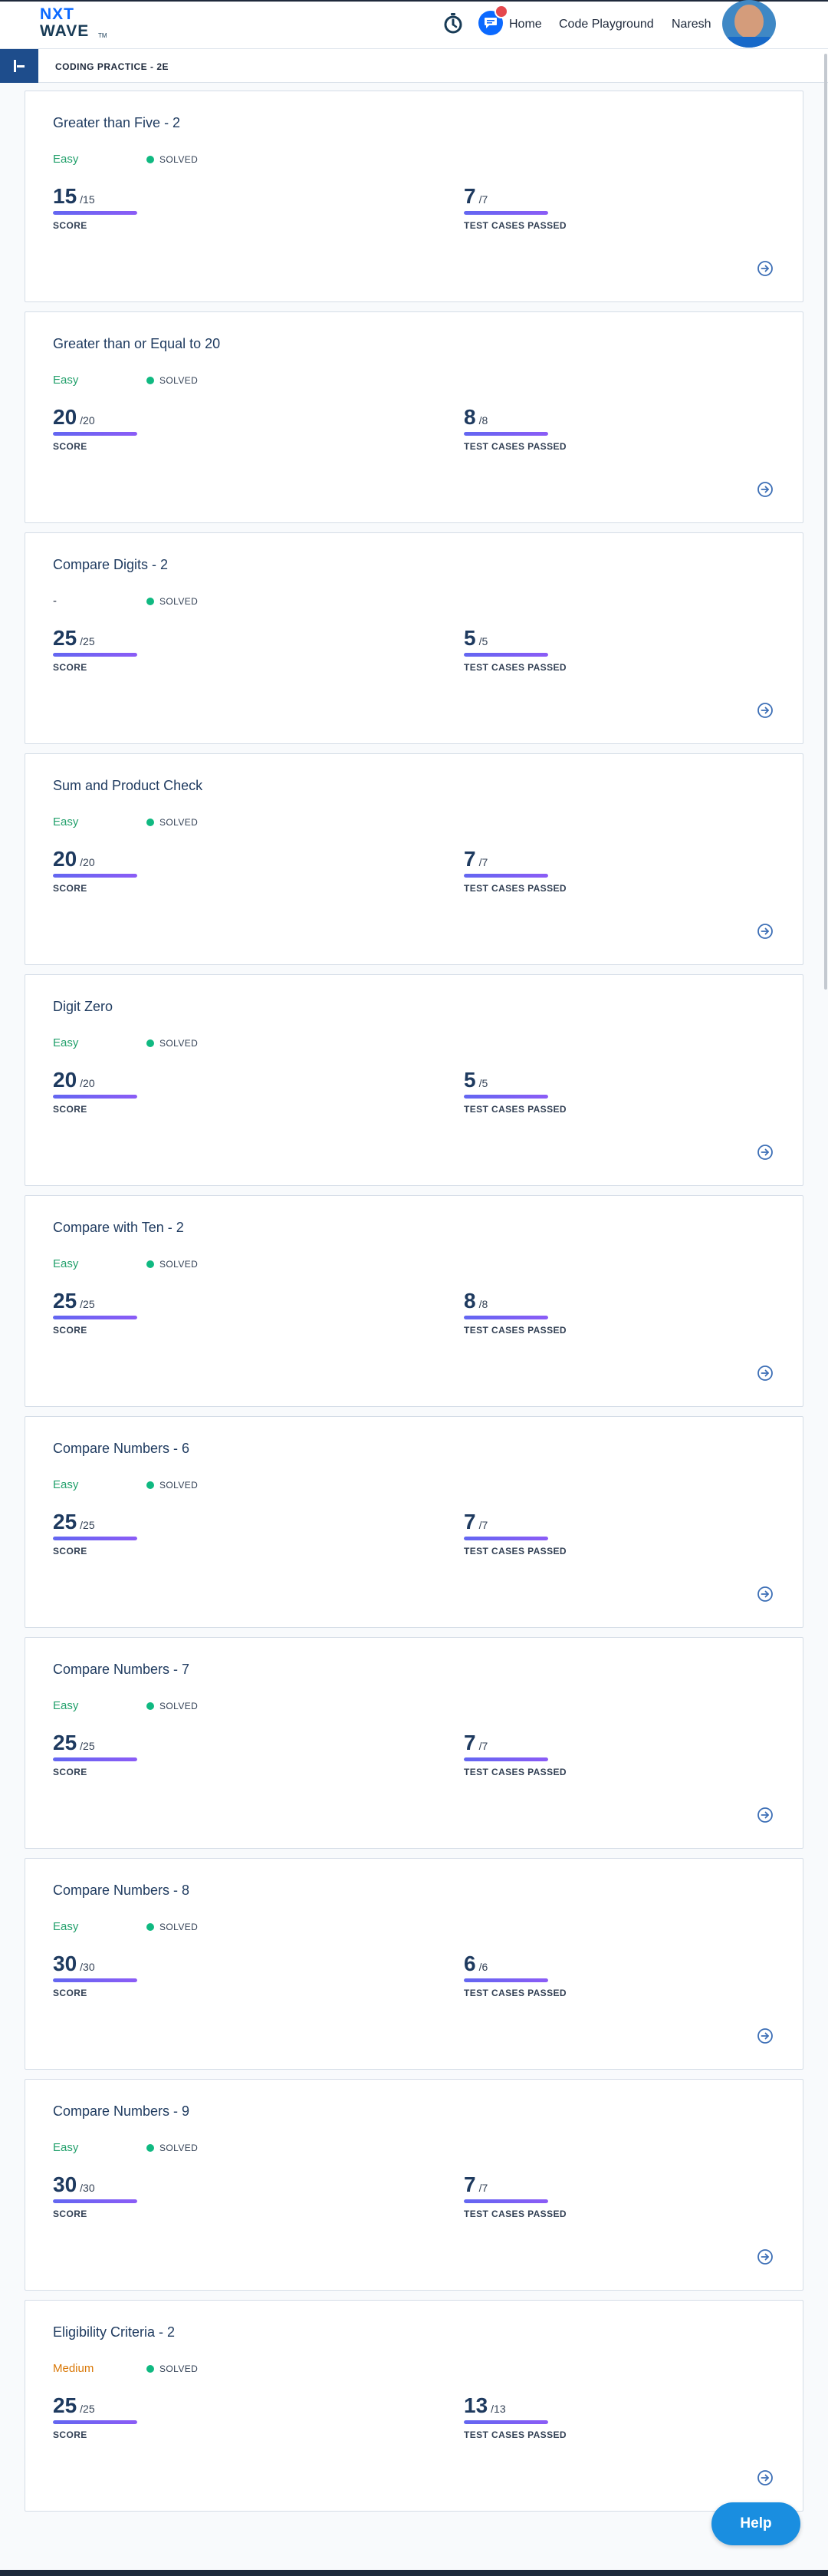  I want to click on course-subheader: CODING PRACTICE - 2E, so click(414, 66).